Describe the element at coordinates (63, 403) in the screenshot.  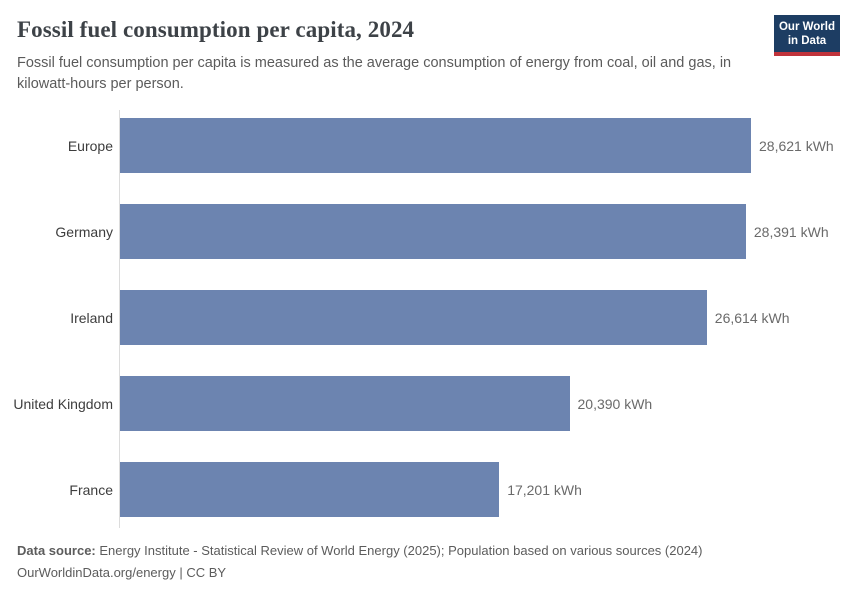
I see `category-label-united-kingdom: United Kingdom` at that location.